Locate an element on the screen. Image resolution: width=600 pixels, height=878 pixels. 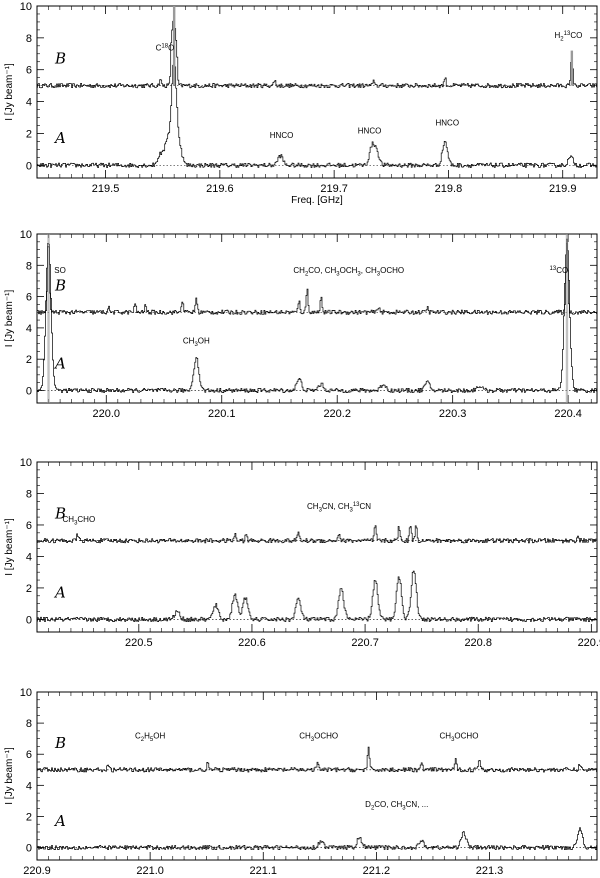
x-tick-label: 221.1 is located at coordinates (263, 871).